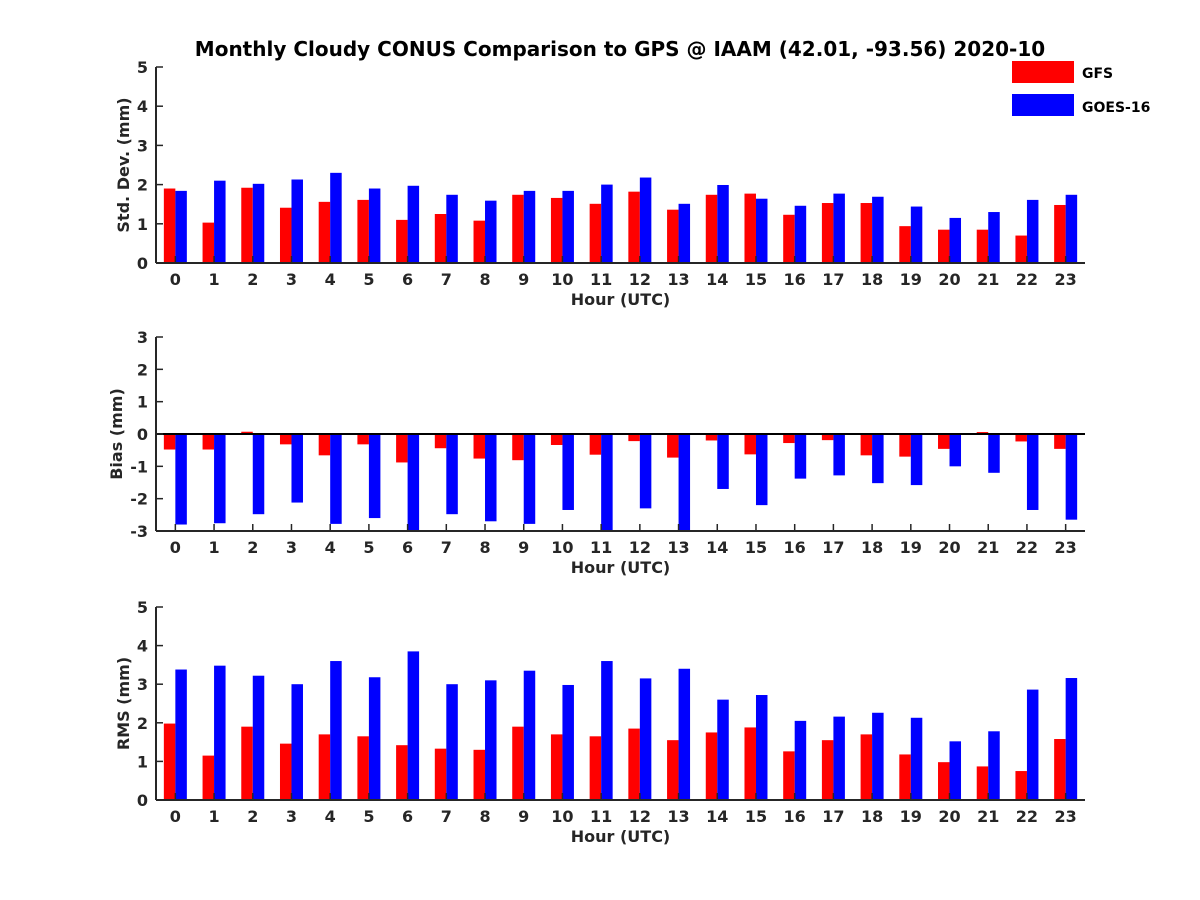 The width and height of the screenshot is (1200, 900). I want to click on x-tick-label-rms: 17, so click(833, 816).